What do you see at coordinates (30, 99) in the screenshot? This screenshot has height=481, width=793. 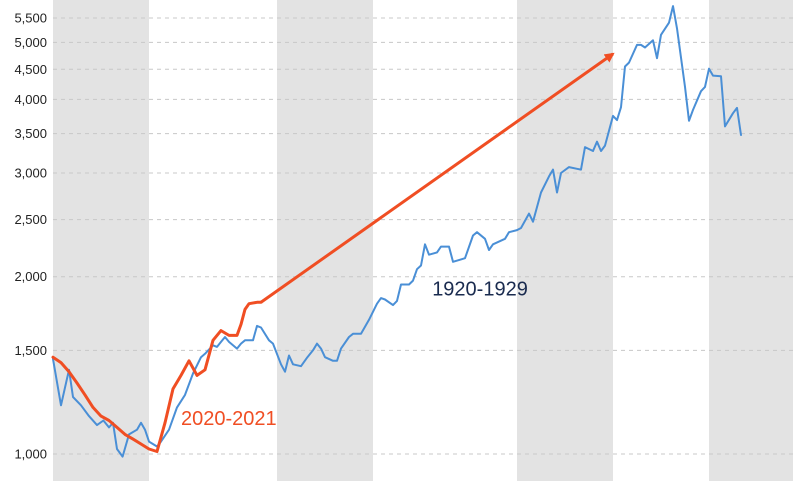 I see `y-tick-label: 4,000` at bounding box center [30, 99].